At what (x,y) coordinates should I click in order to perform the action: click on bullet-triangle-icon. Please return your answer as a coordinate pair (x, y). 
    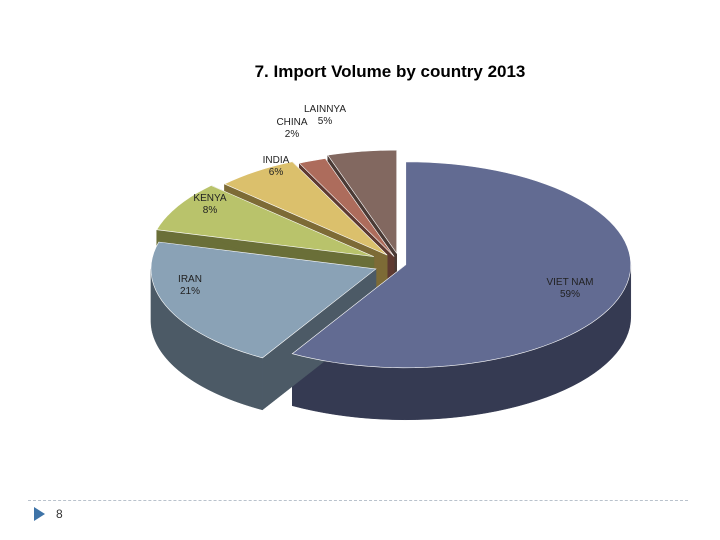
    Looking at the image, I should click on (39, 514).